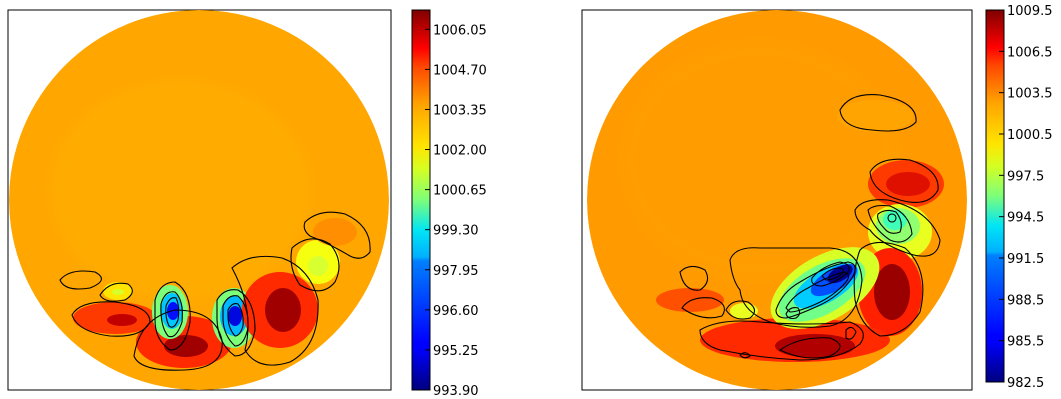 This screenshot has width=1061, height=399. Describe the element at coordinates (460, 30) in the screenshot. I see `colorbar-tick-label: 1006.05` at that location.